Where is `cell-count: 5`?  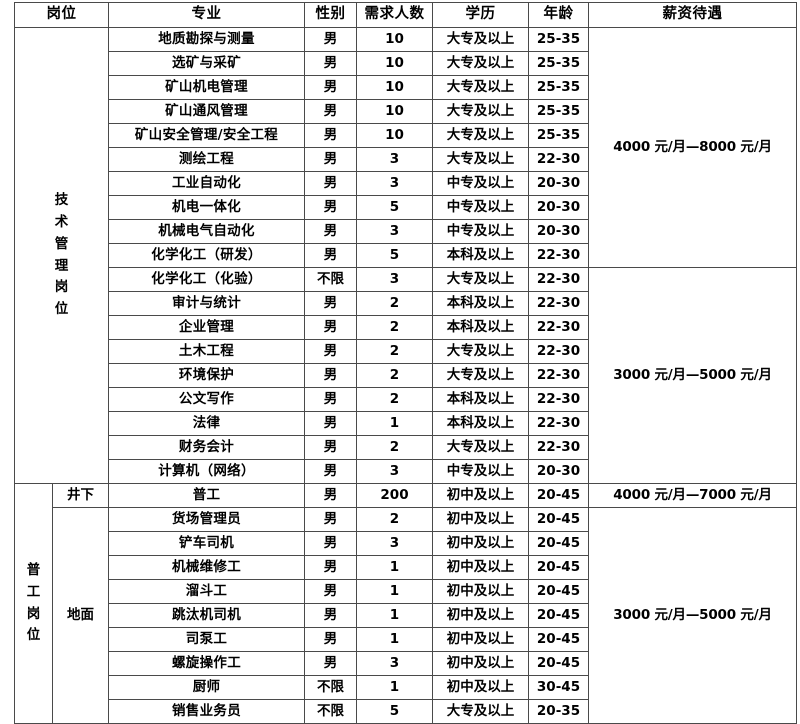
cell-count: 5 is located at coordinates (394, 255).